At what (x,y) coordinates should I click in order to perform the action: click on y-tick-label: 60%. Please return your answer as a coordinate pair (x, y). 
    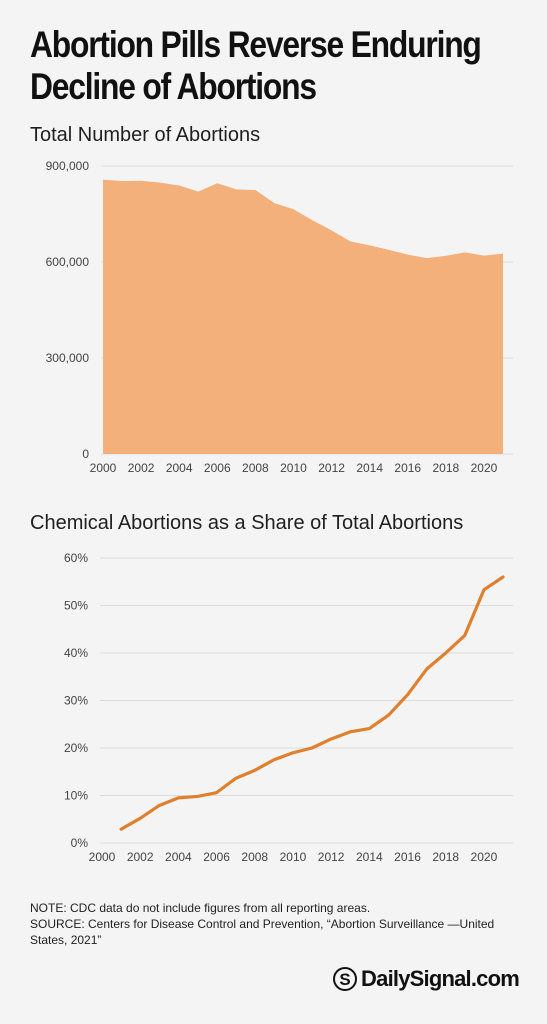
    Looking at the image, I should click on (76, 558).